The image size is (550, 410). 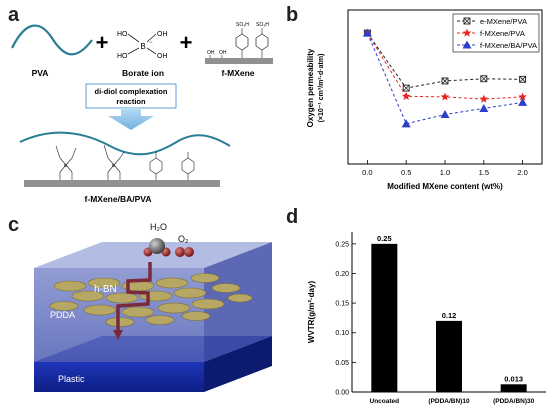 What do you see at coordinates (62, 315) in the screenshot?
I see `pdda-label: PDDA` at bounding box center [62, 315].